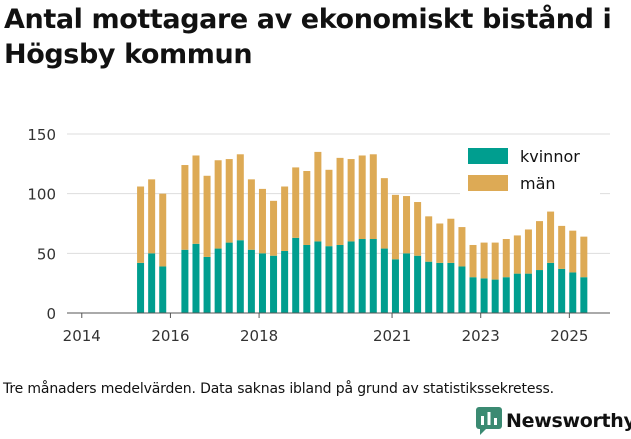 This screenshot has width=631, height=439. What do you see at coordinates (51, 314) in the screenshot?
I see `y-tick-label: 0` at bounding box center [51, 314].